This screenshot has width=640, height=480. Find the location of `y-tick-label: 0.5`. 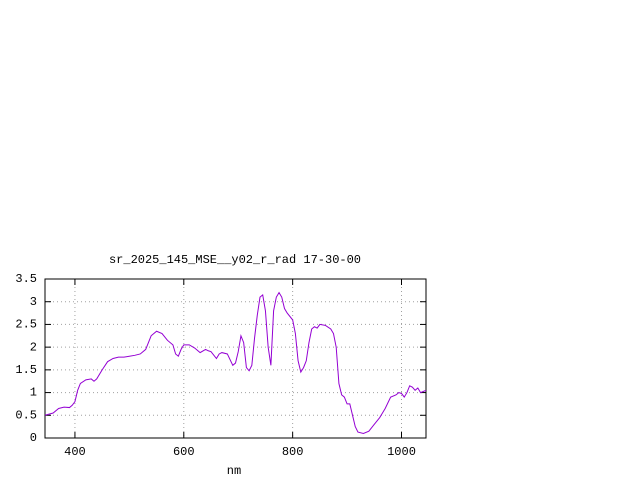

y-tick-label: 0.5 is located at coordinates (26, 415).